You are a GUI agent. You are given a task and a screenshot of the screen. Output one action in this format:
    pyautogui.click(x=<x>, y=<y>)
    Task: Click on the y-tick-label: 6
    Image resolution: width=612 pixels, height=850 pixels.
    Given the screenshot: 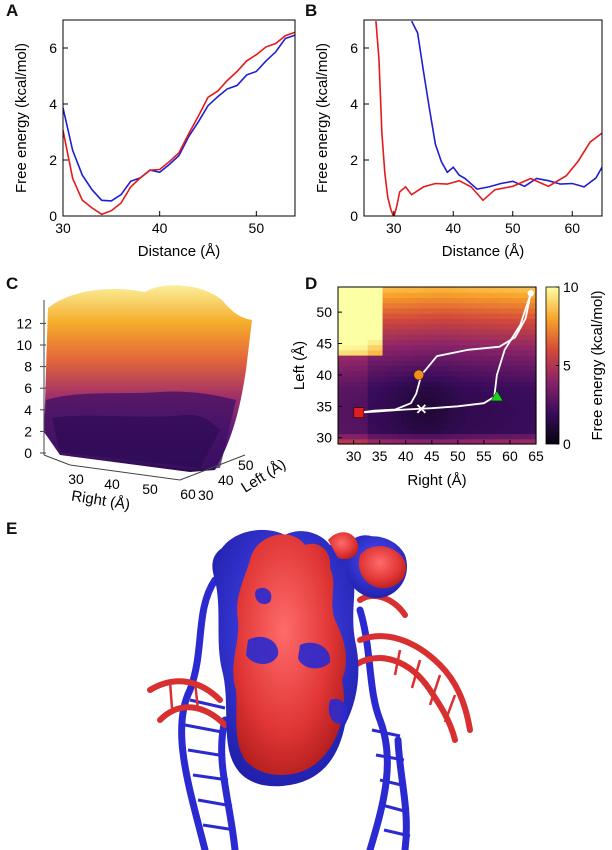 What is the action you would take?
    pyautogui.click(x=53, y=48)
    